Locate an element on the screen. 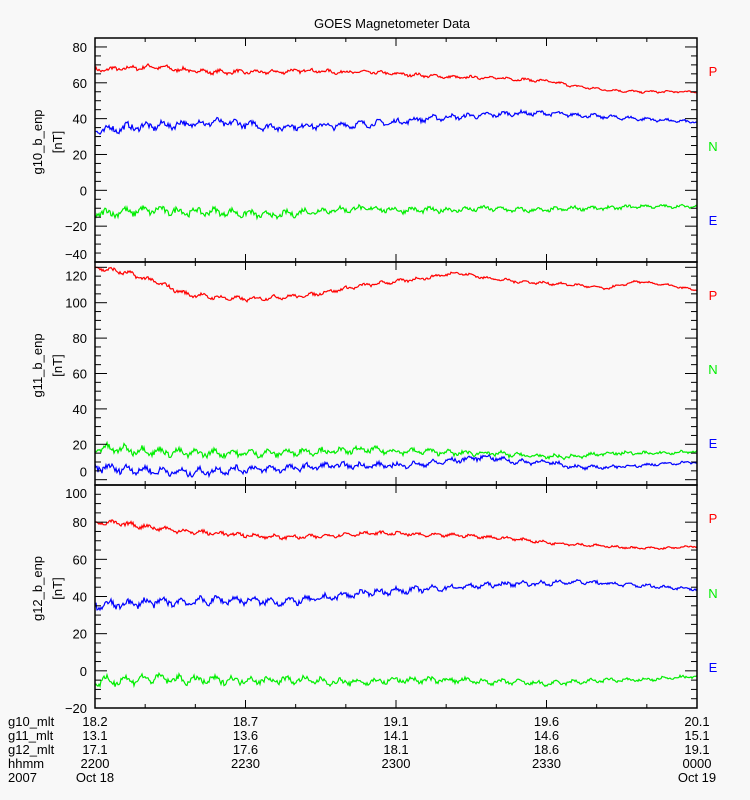  x-axis-row-hhmm: hhmm 2200 2230 2300 2330 0000 is located at coordinates (359, 763).